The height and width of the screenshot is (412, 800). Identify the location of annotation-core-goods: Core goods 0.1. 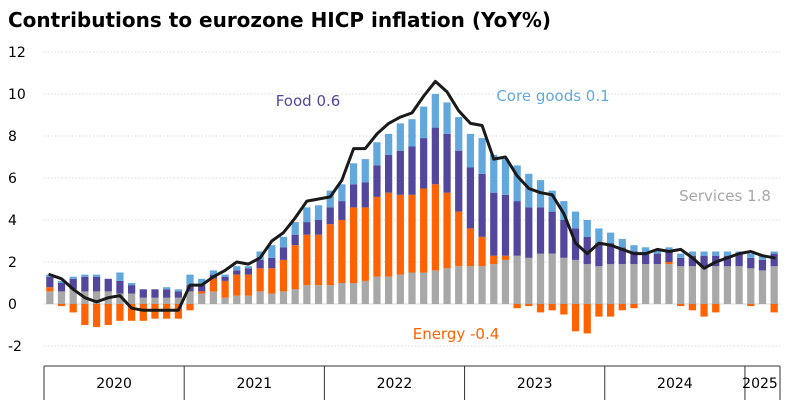
(552, 96).